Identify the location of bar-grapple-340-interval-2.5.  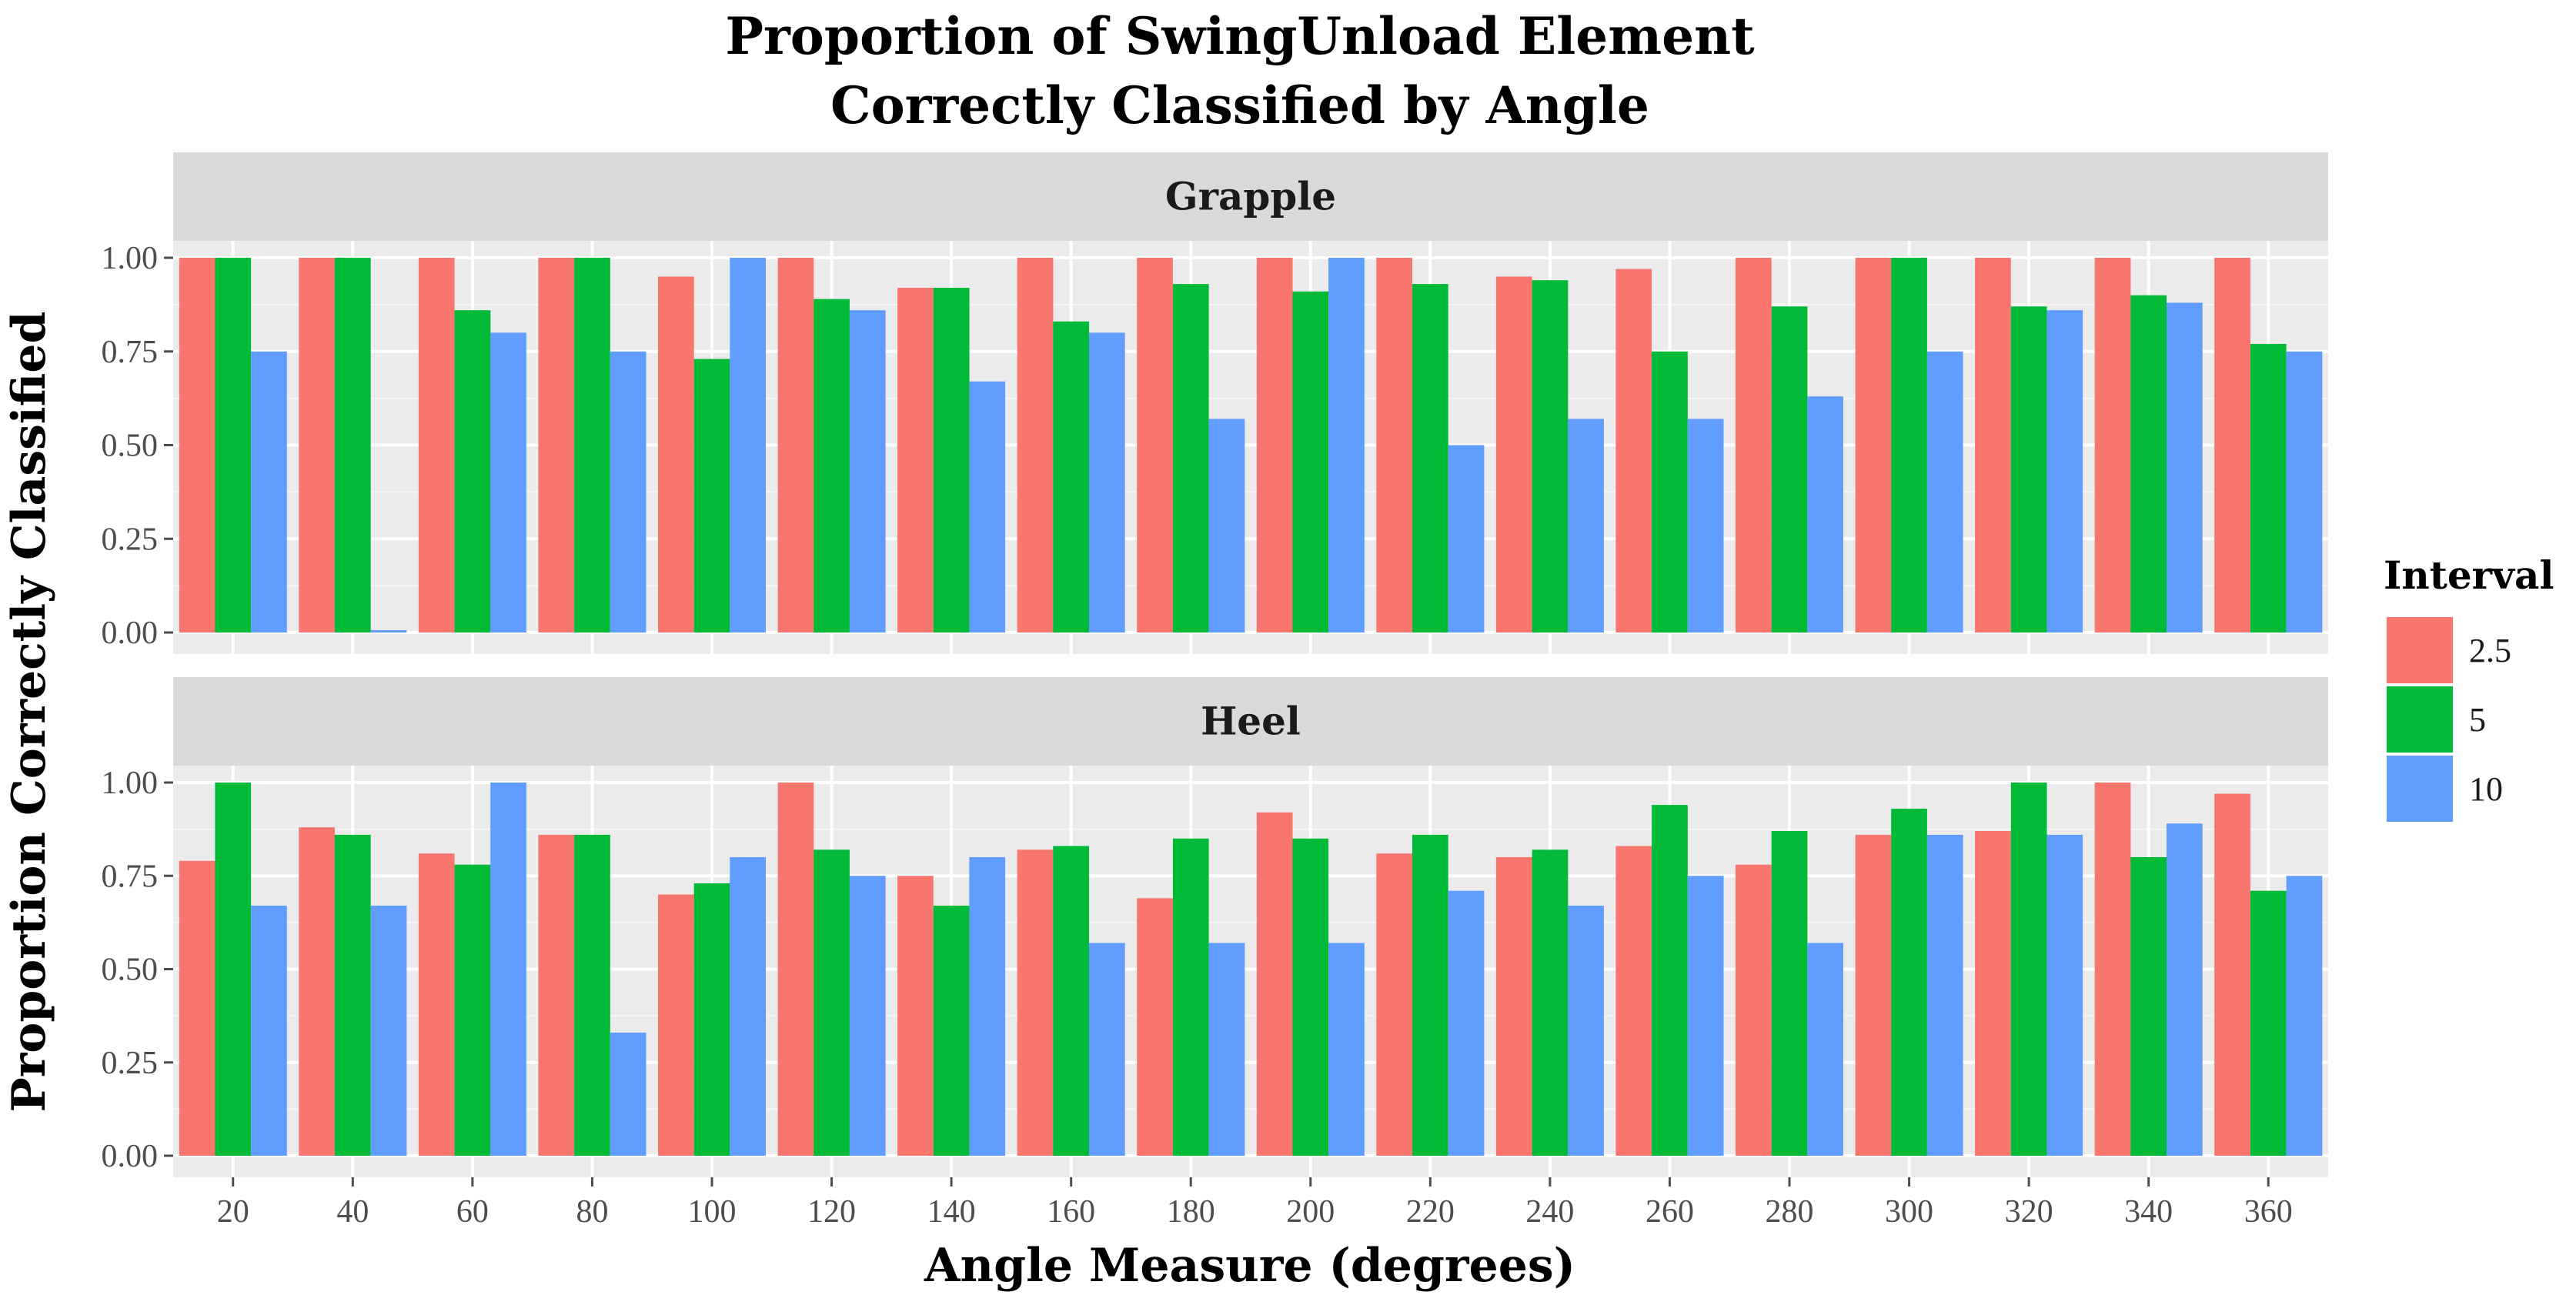
(2112, 445).